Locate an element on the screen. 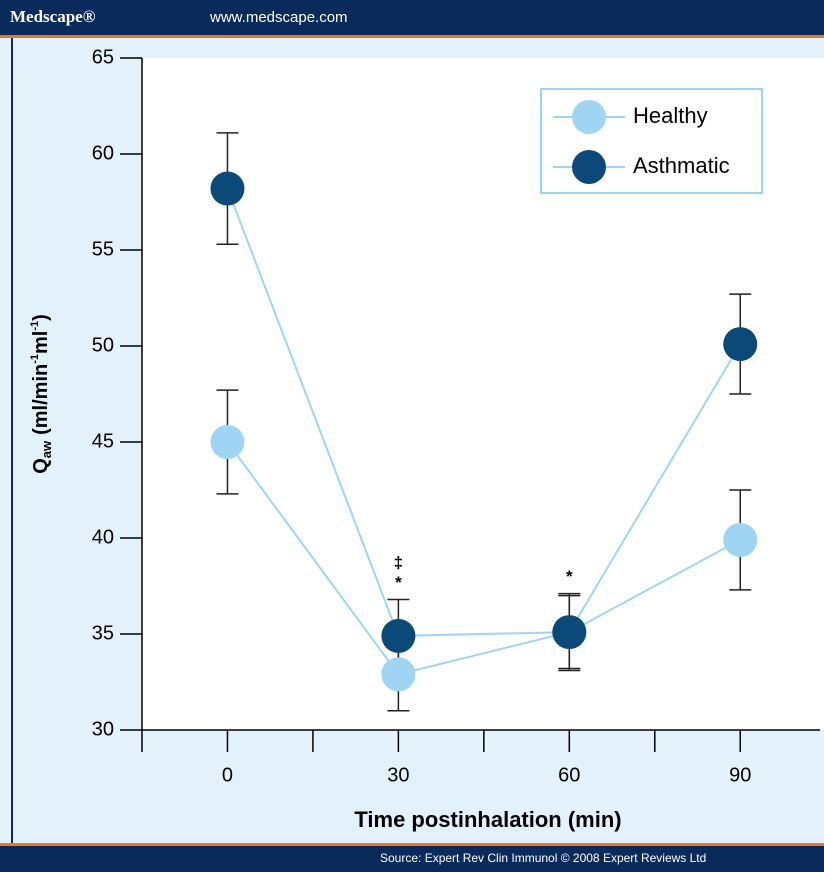 The height and width of the screenshot is (872, 824). footer-bar is located at coordinates (412, 859).